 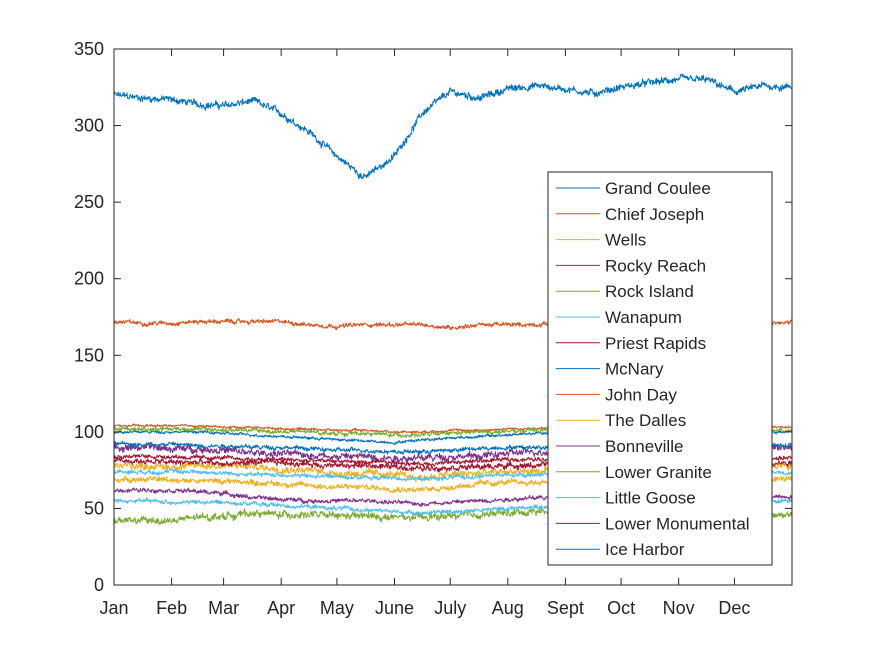 What do you see at coordinates (89, 126) in the screenshot?
I see `y-tick-label: 300` at bounding box center [89, 126].